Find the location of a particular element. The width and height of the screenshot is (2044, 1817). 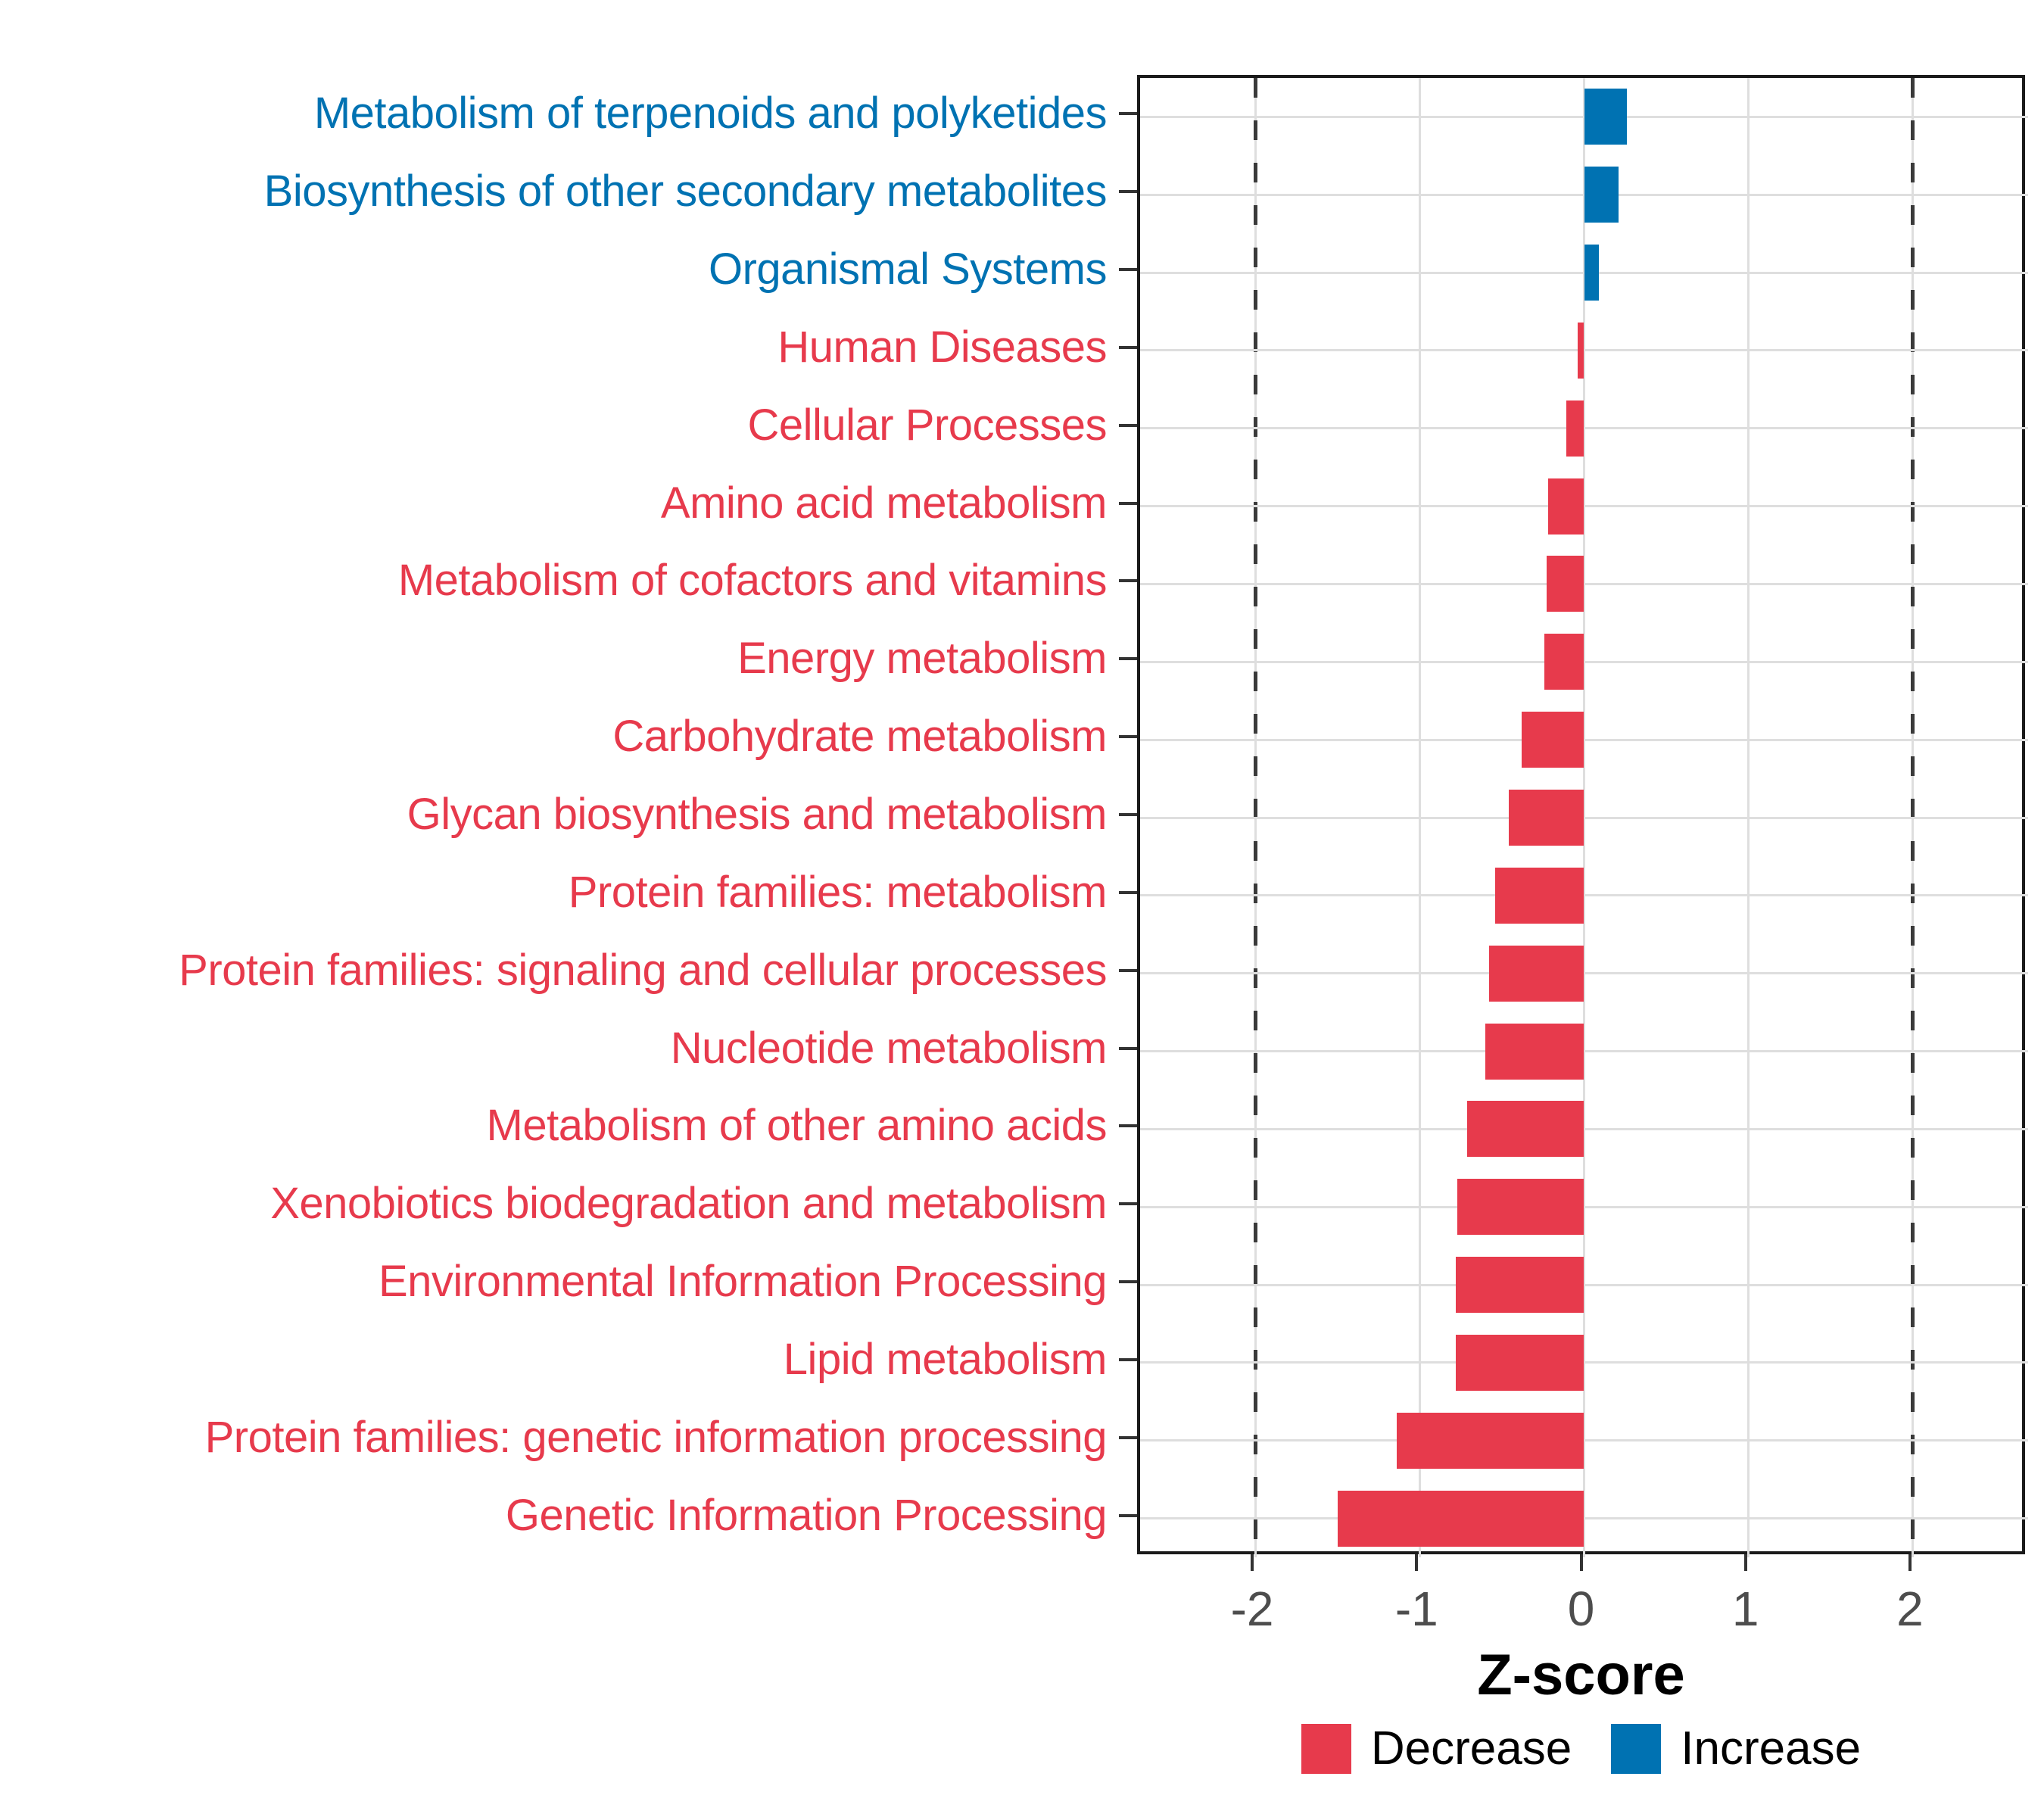

category-label: Protein families: metabolism is located at coordinates (838, 892).